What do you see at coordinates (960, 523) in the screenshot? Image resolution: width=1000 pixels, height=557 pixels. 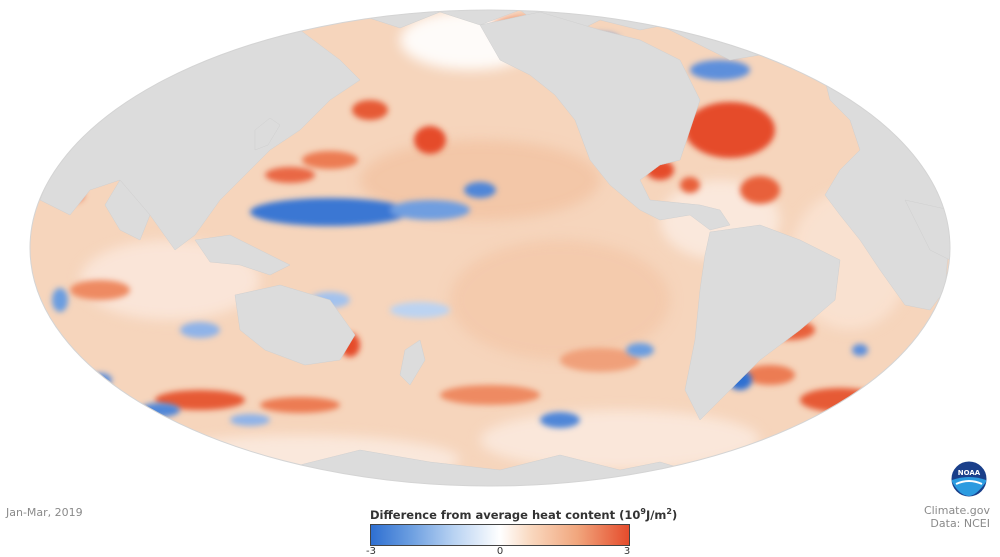 I see `credit-source: Data: NCEI` at bounding box center [960, 523].